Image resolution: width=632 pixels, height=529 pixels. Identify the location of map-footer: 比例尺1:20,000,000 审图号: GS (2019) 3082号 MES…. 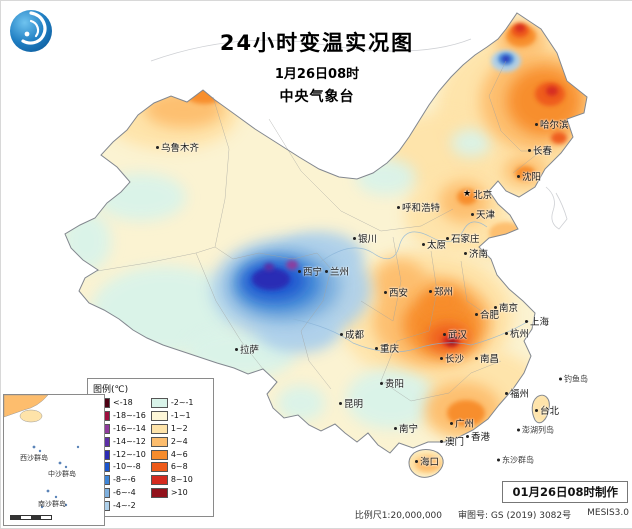
(492, 514).